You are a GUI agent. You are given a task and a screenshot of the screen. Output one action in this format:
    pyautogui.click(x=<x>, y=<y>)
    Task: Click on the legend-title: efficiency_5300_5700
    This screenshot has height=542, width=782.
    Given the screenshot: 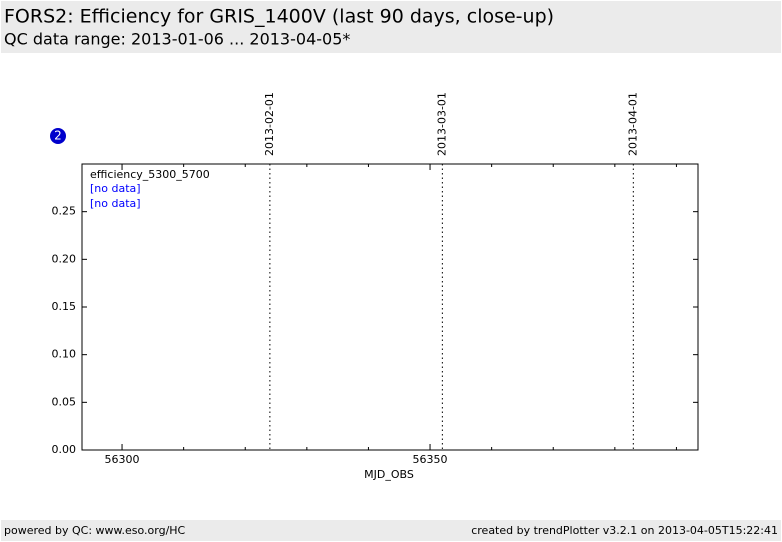 What is the action you would take?
    pyautogui.click(x=150, y=174)
    